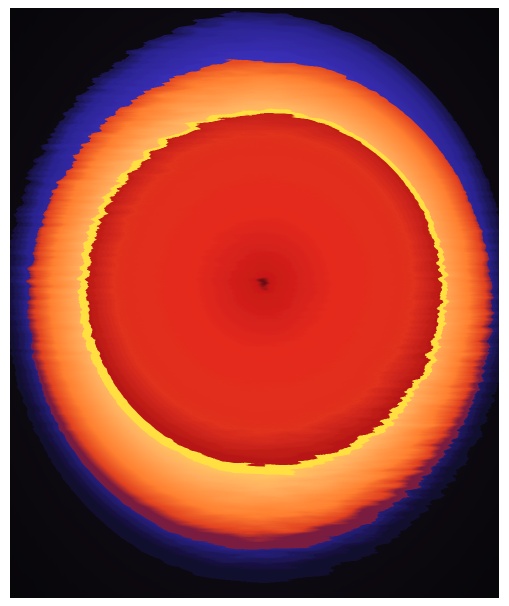 This screenshot has height=606, width=509. I want to click on frame-left, so click(5, 303).